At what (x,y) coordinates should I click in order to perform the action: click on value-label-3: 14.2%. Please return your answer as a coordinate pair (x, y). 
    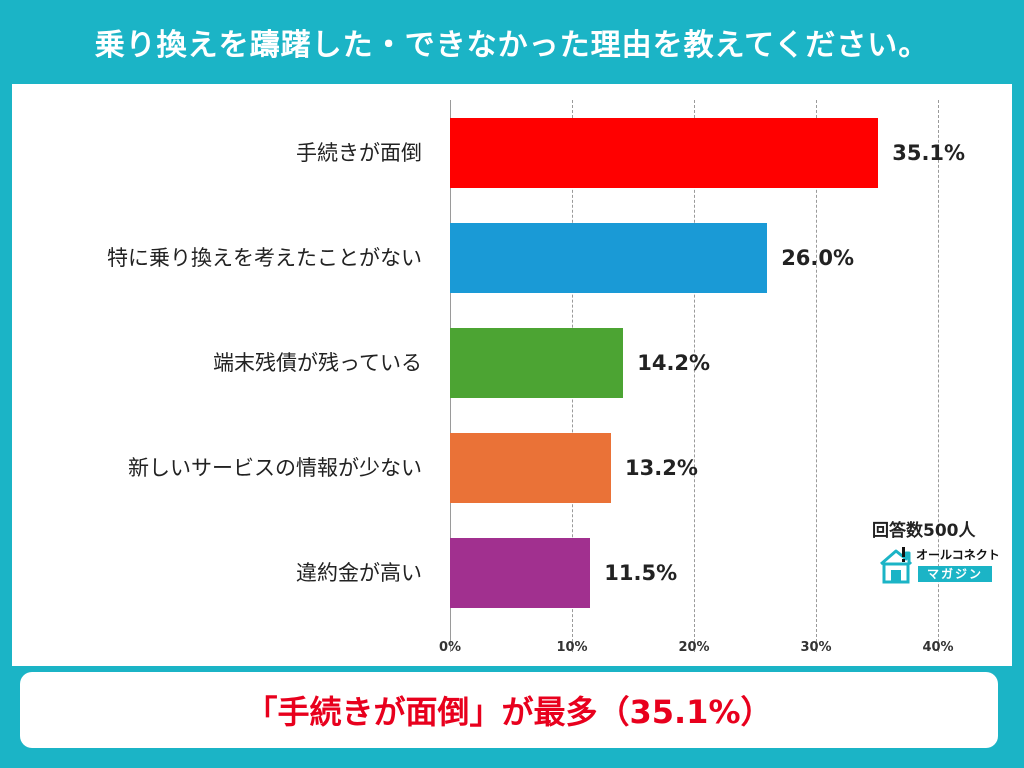
    Looking at the image, I should click on (674, 363).